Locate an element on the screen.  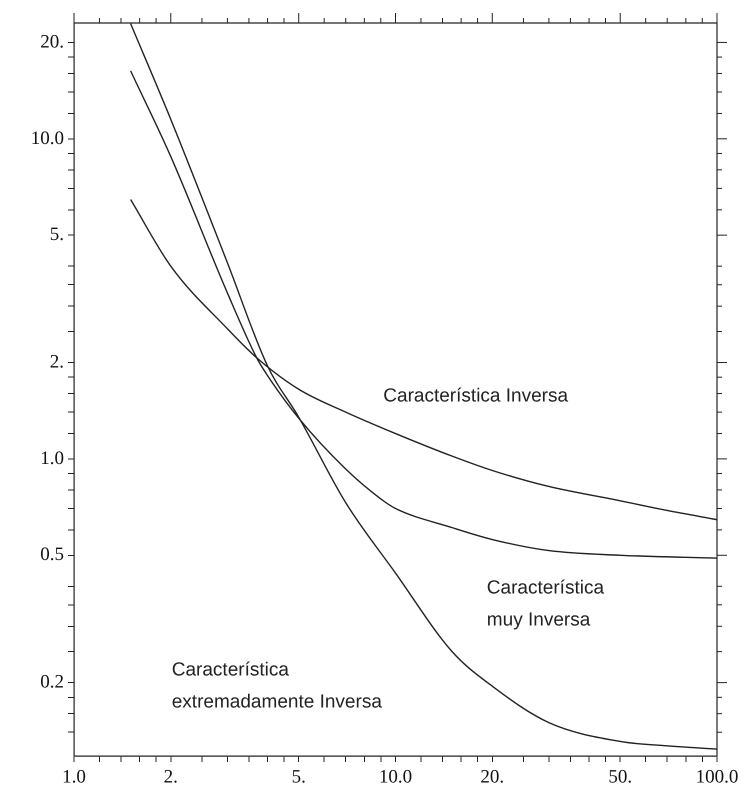
annotation: Característica extremadamente Inversa is located at coordinates (277, 686).